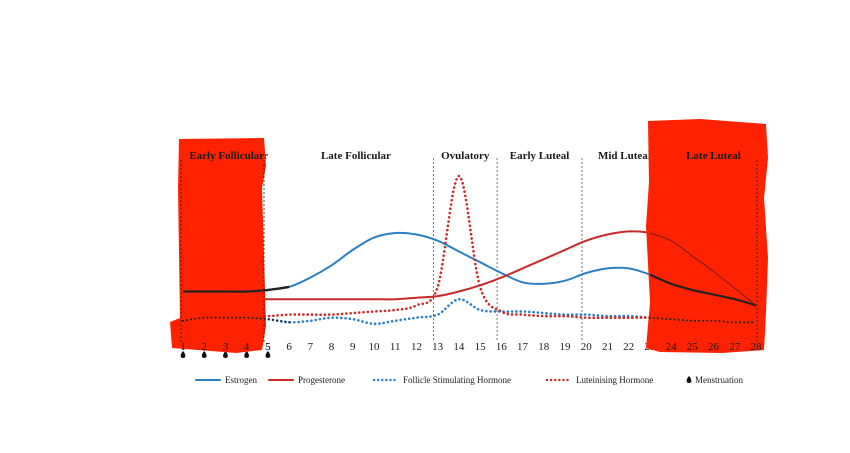 This screenshot has height=453, width=850. Describe the element at coordinates (465, 156) in the screenshot. I see `phase-label: Ovulatory` at that location.